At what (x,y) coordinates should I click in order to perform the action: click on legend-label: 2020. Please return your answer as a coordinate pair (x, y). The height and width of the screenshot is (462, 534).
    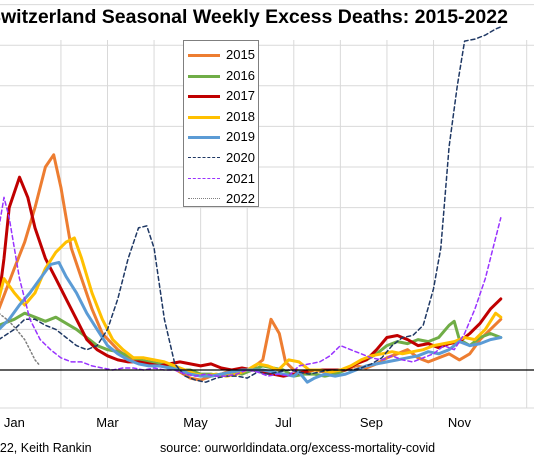
    Looking at the image, I should click on (240, 157).